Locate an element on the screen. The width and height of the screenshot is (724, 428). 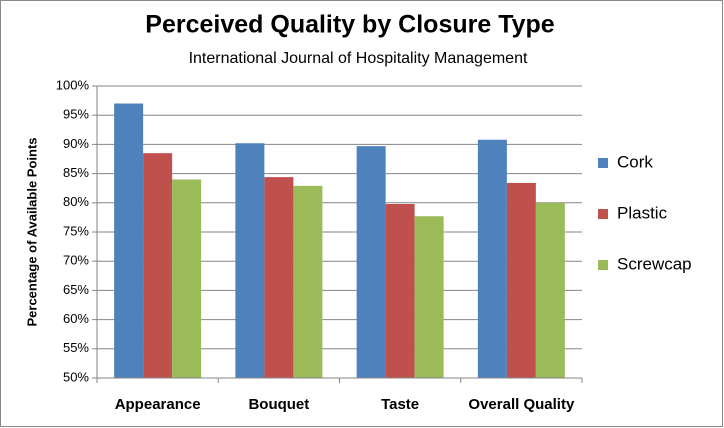
x-tick-label: Appearance is located at coordinates (158, 404).